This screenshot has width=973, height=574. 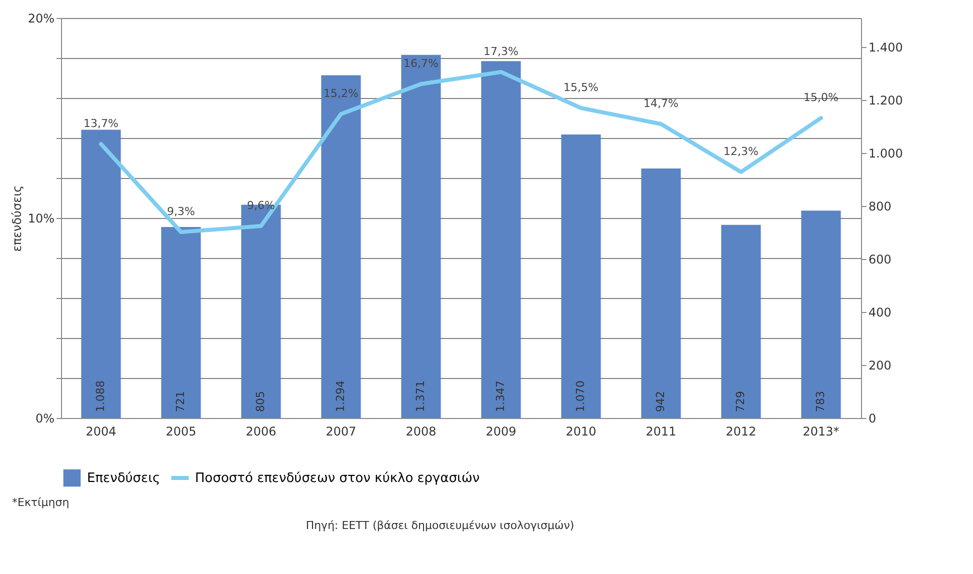 I want to click on y2-tick-label: 800, so click(x=880, y=207).